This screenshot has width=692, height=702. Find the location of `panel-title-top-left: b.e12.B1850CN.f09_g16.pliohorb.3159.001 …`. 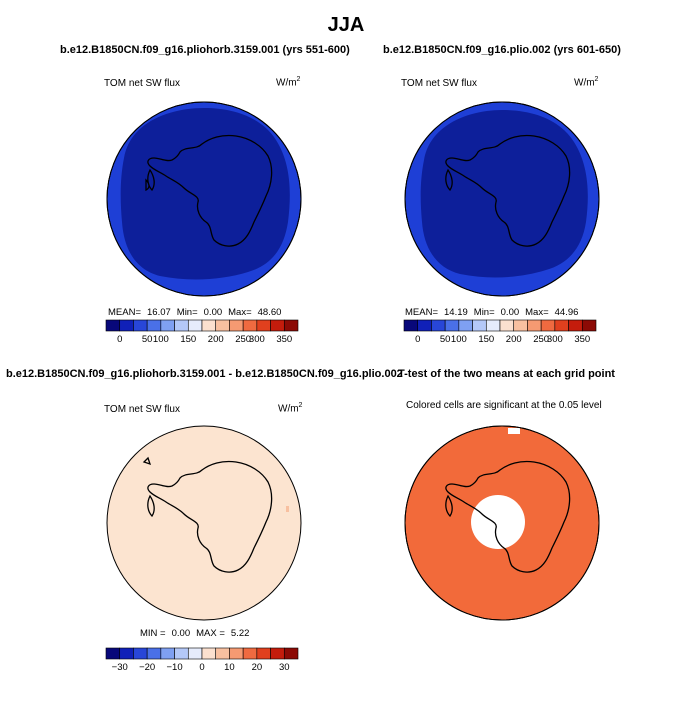

panel-title-top-left: b.e12.B1850CN.f09_g16.pliohorb.3159.001 … is located at coordinates (205, 50).